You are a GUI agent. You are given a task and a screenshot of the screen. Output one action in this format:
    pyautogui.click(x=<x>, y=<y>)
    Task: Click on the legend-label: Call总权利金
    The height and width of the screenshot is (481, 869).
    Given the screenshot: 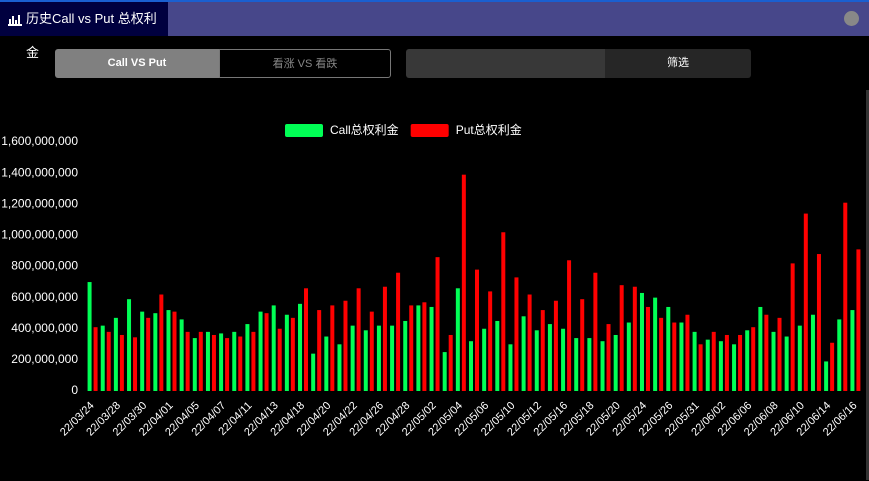 What is the action you would take?
    pyautogui.click(x=364, y=129)
    